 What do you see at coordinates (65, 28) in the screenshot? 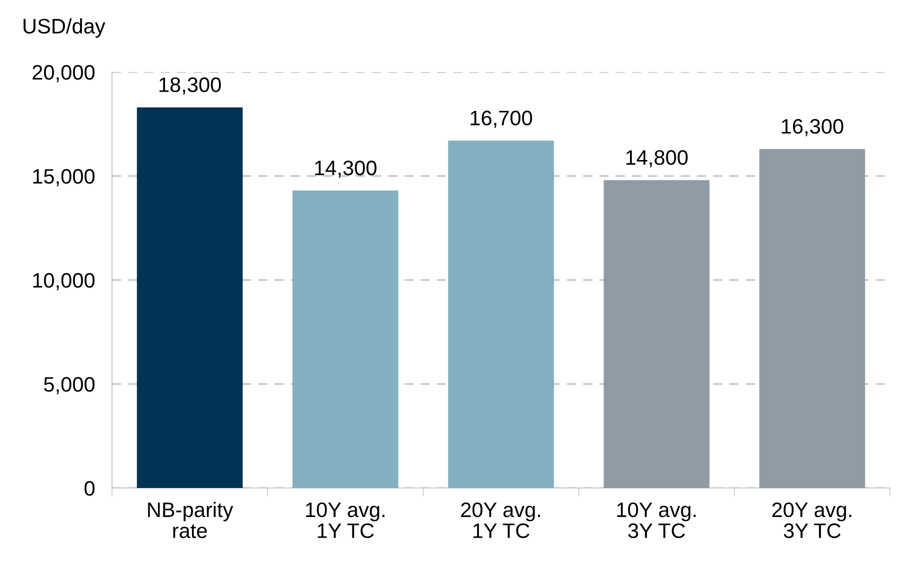
I see `y-axis-title: USD/day` at bounding box center [65, 28].